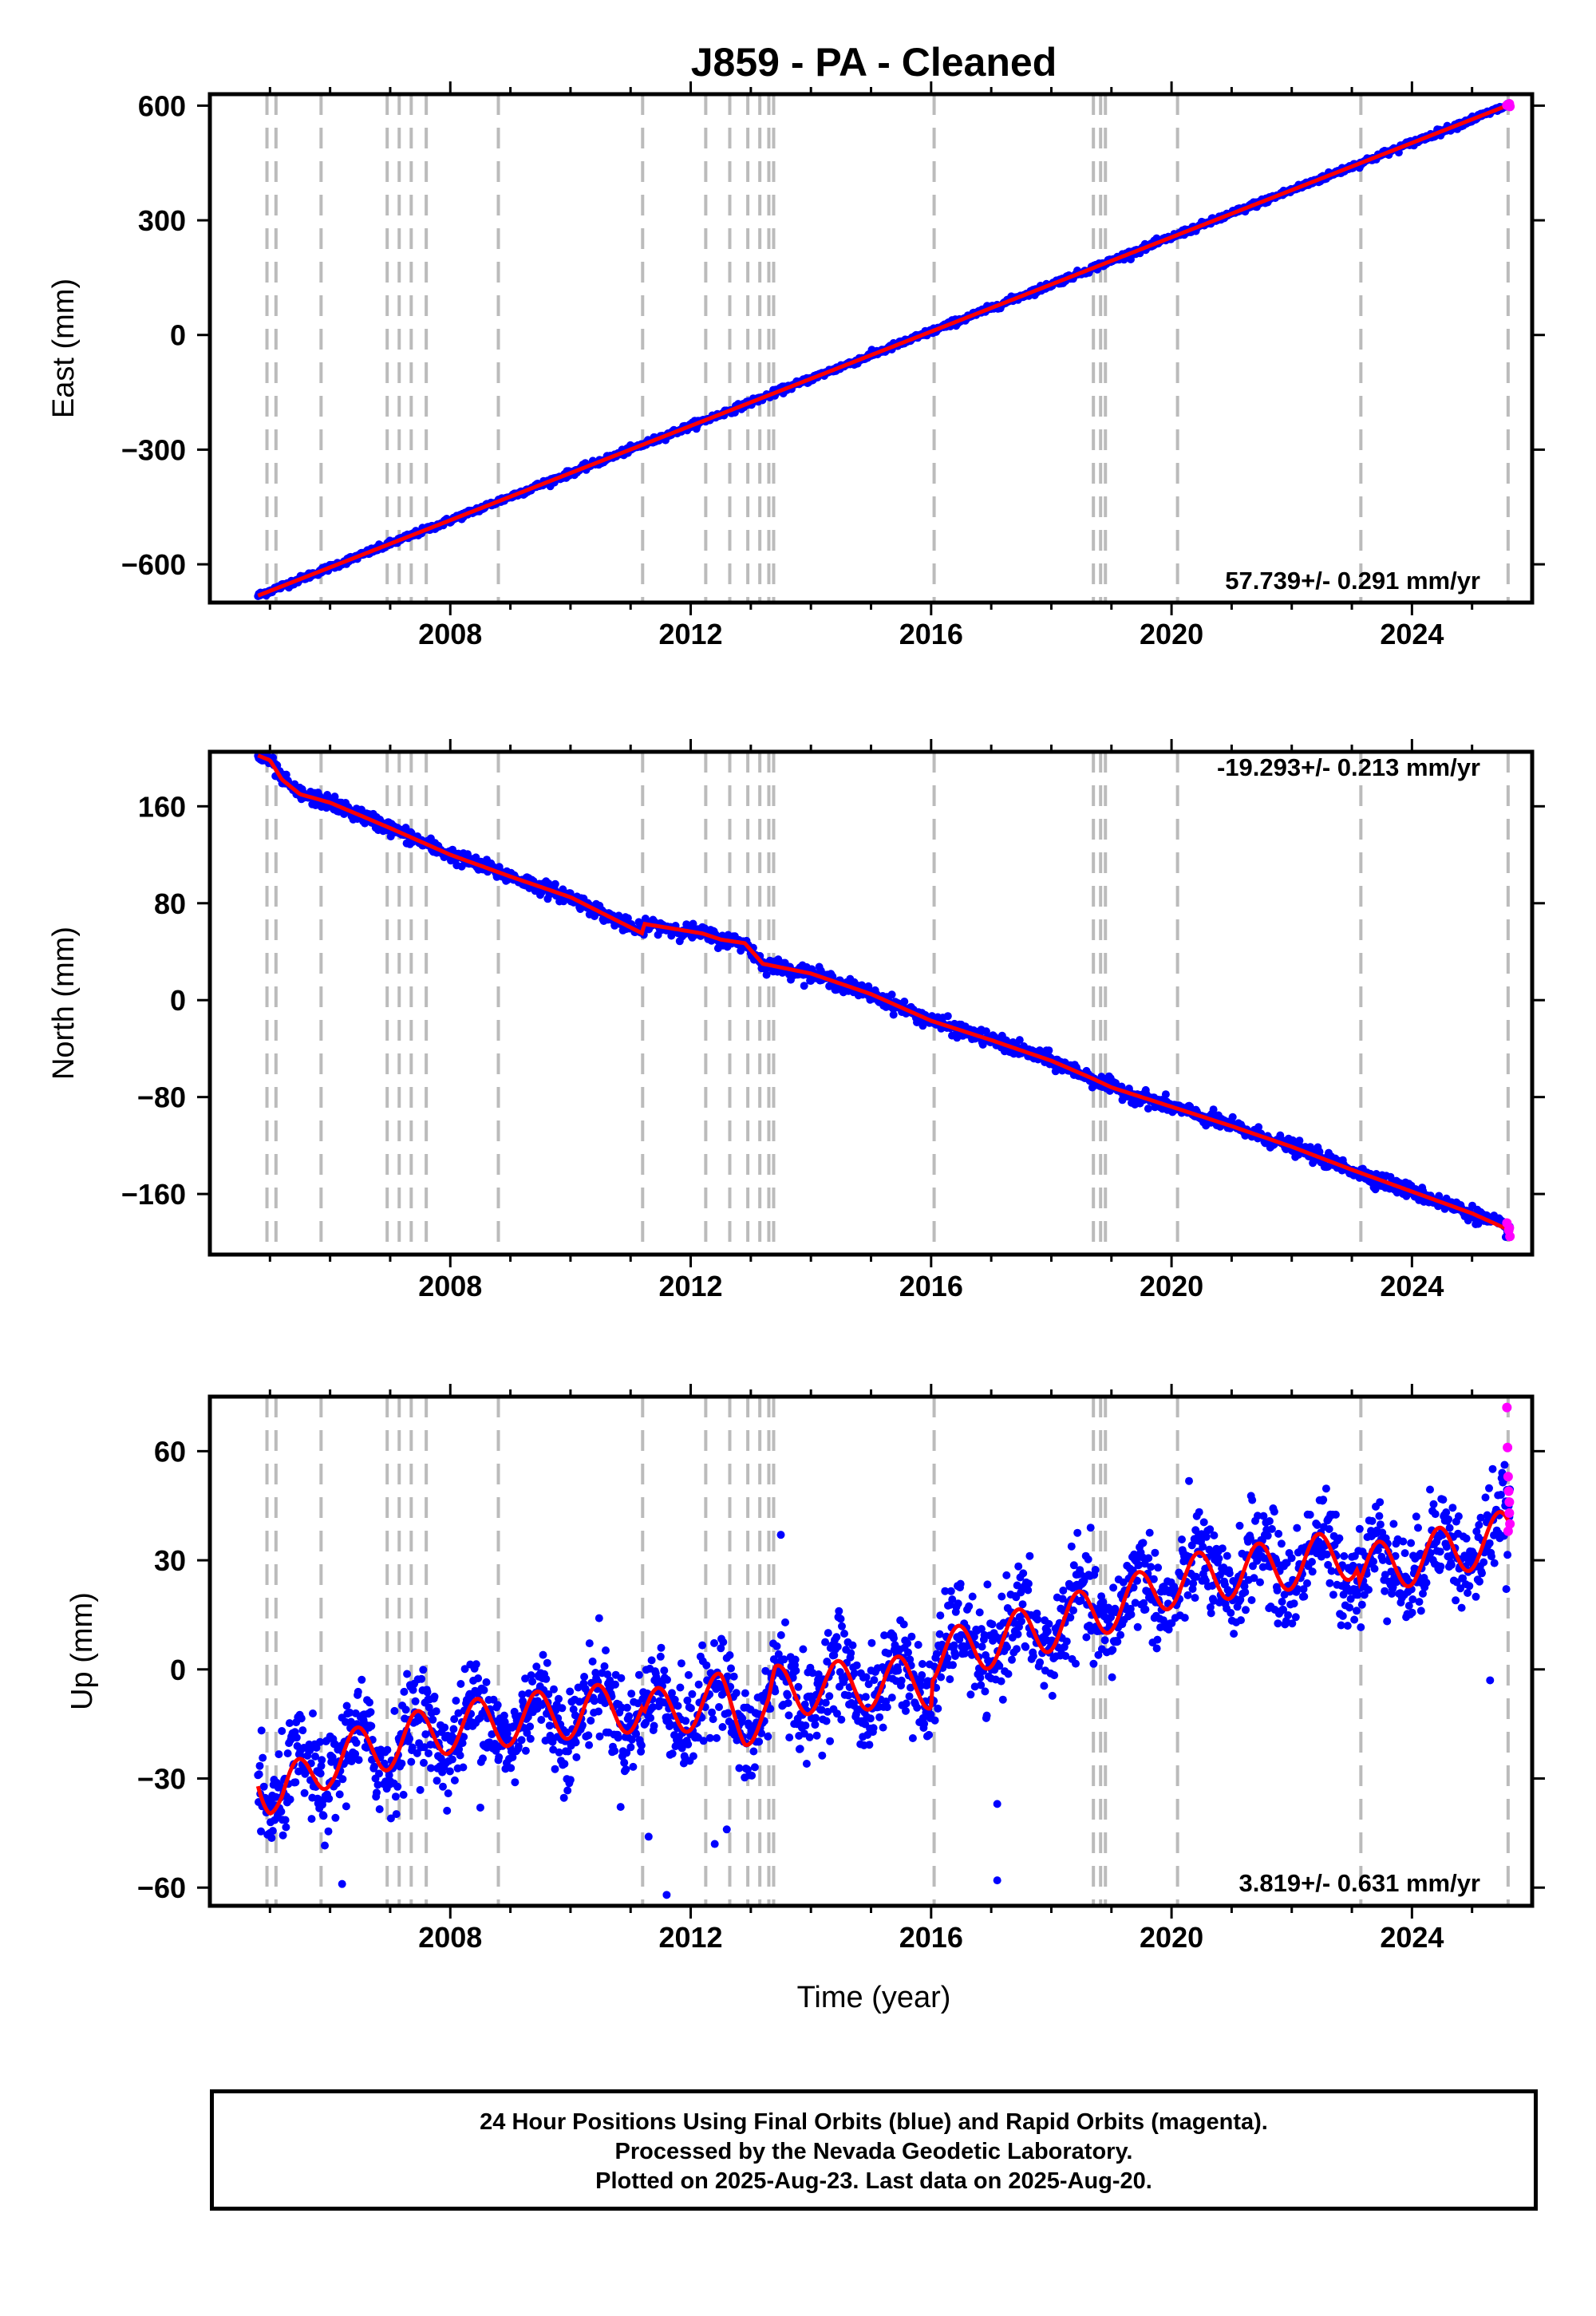  I want to click on y-tick-label: −600, so click(153, 564).